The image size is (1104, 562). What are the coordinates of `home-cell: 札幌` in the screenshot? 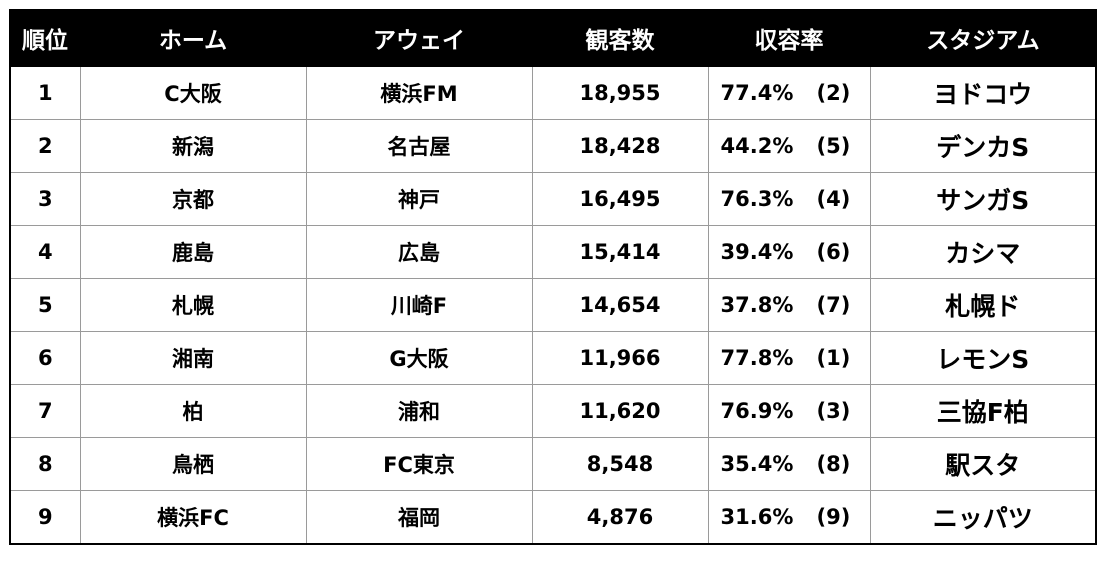 It's located at (193, 305).